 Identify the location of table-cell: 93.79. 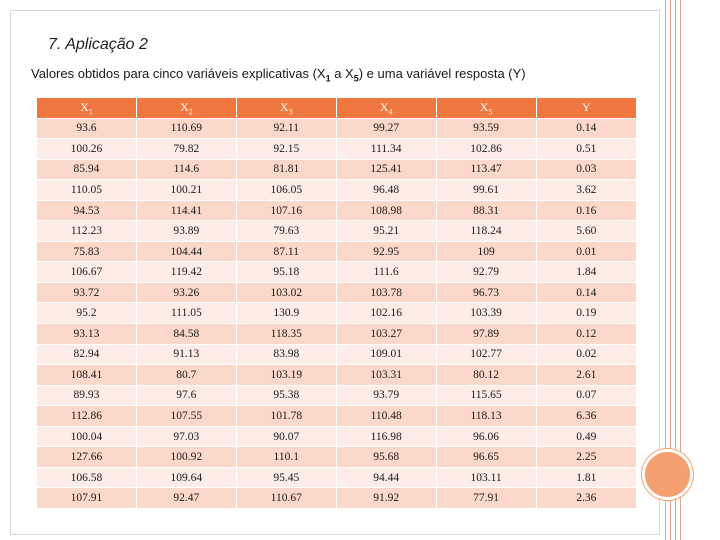
(386, 396).